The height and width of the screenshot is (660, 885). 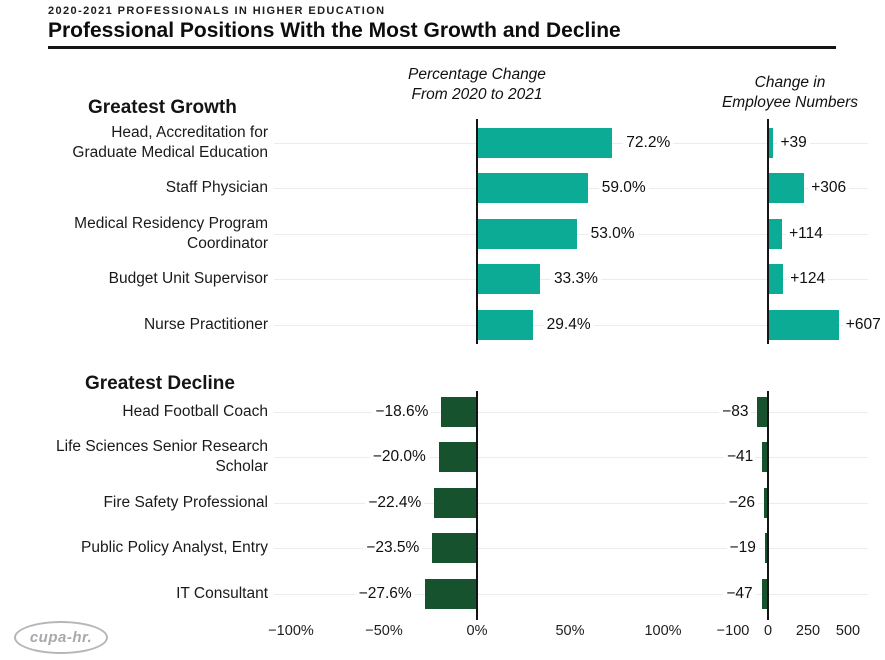 What do you see at coordinates (733, 631) in the screenshot?
I see `num-axis-tick-label: −100` at bounding box center [733, 631].